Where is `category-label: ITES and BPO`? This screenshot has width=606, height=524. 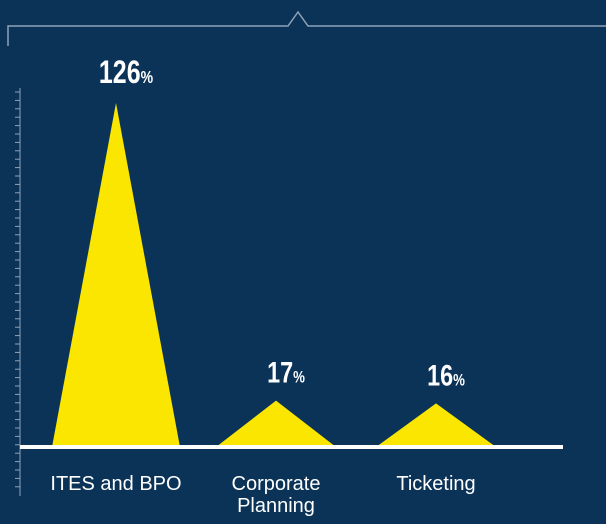
category-label: ITES and BPO is located at coordinates (115, 484).